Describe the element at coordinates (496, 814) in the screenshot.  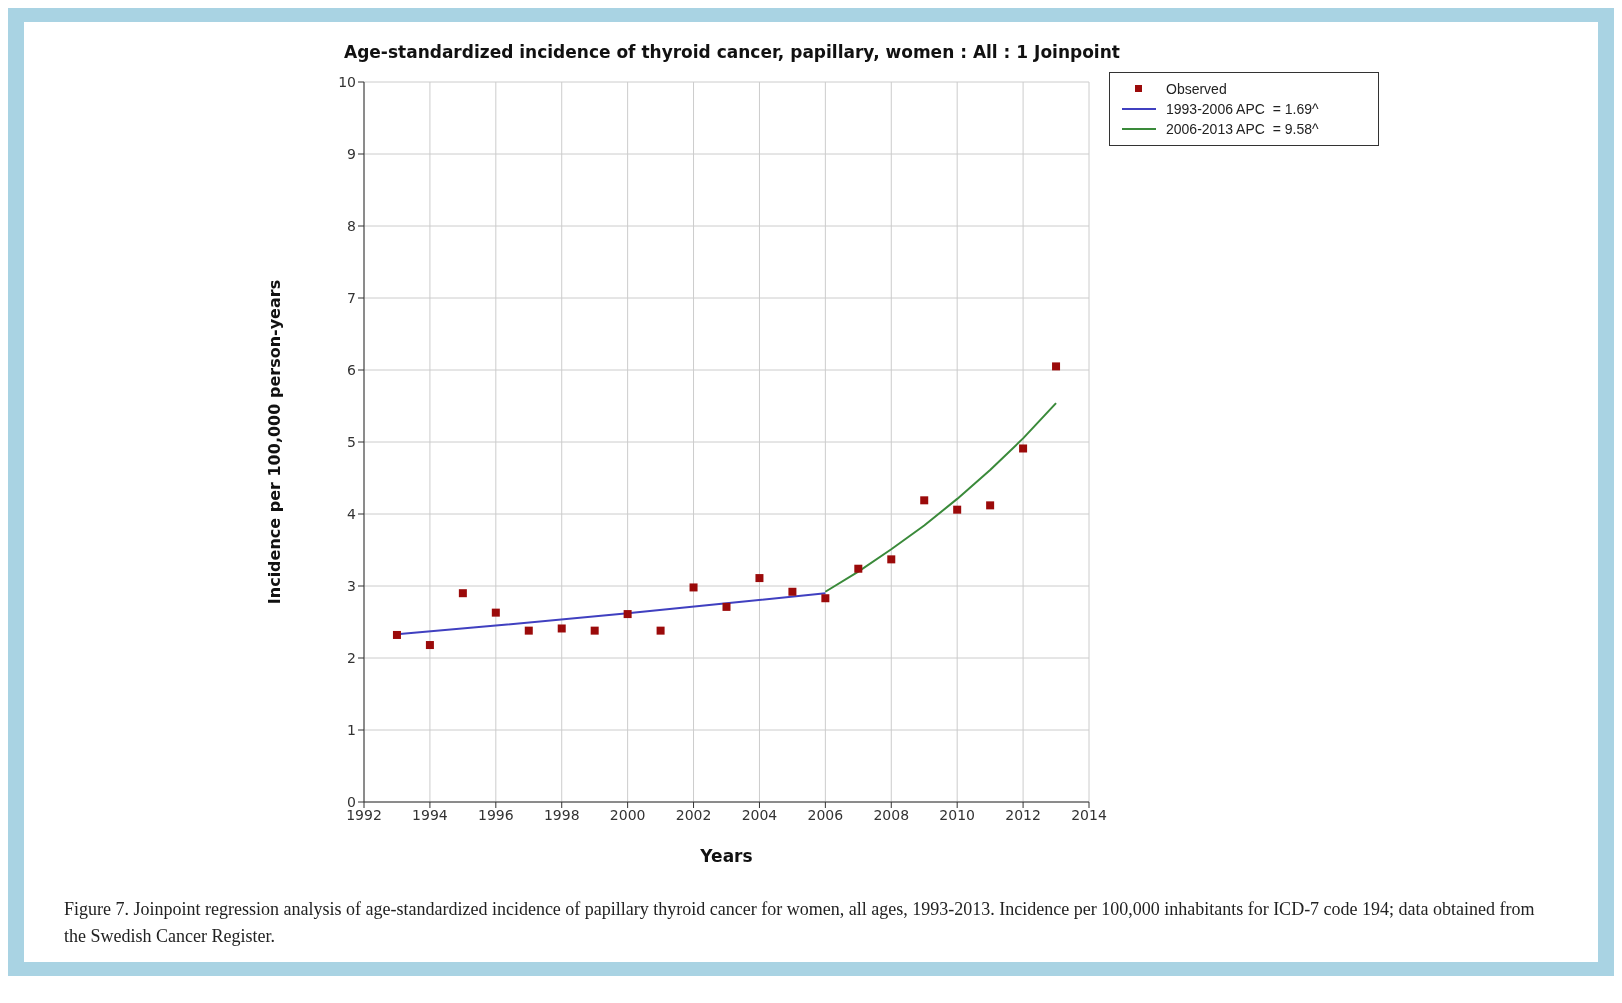
I see `x-tick-label: 1996` at that location.